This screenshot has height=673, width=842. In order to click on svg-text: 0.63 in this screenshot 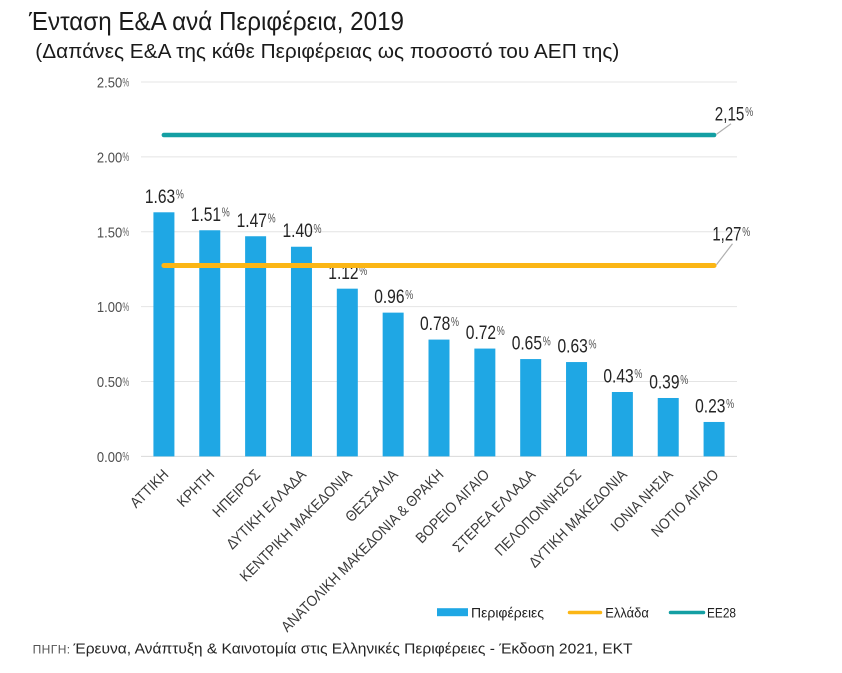, I will do `click(573, 347)`.